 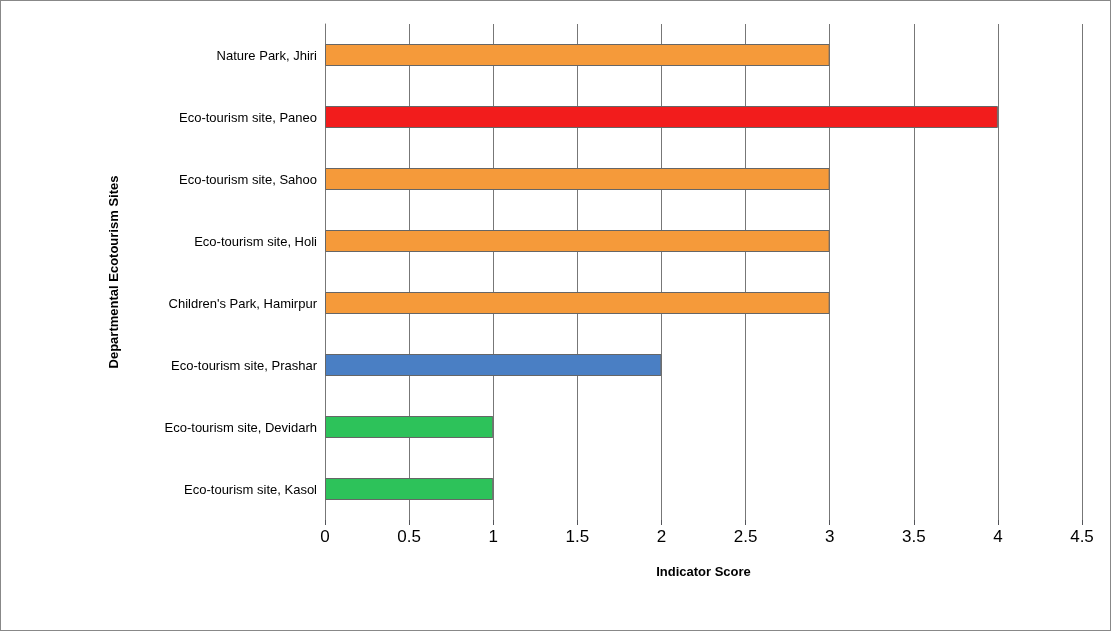 I want to click on x-tick-label: 3.5, so click(x=913, y=536).